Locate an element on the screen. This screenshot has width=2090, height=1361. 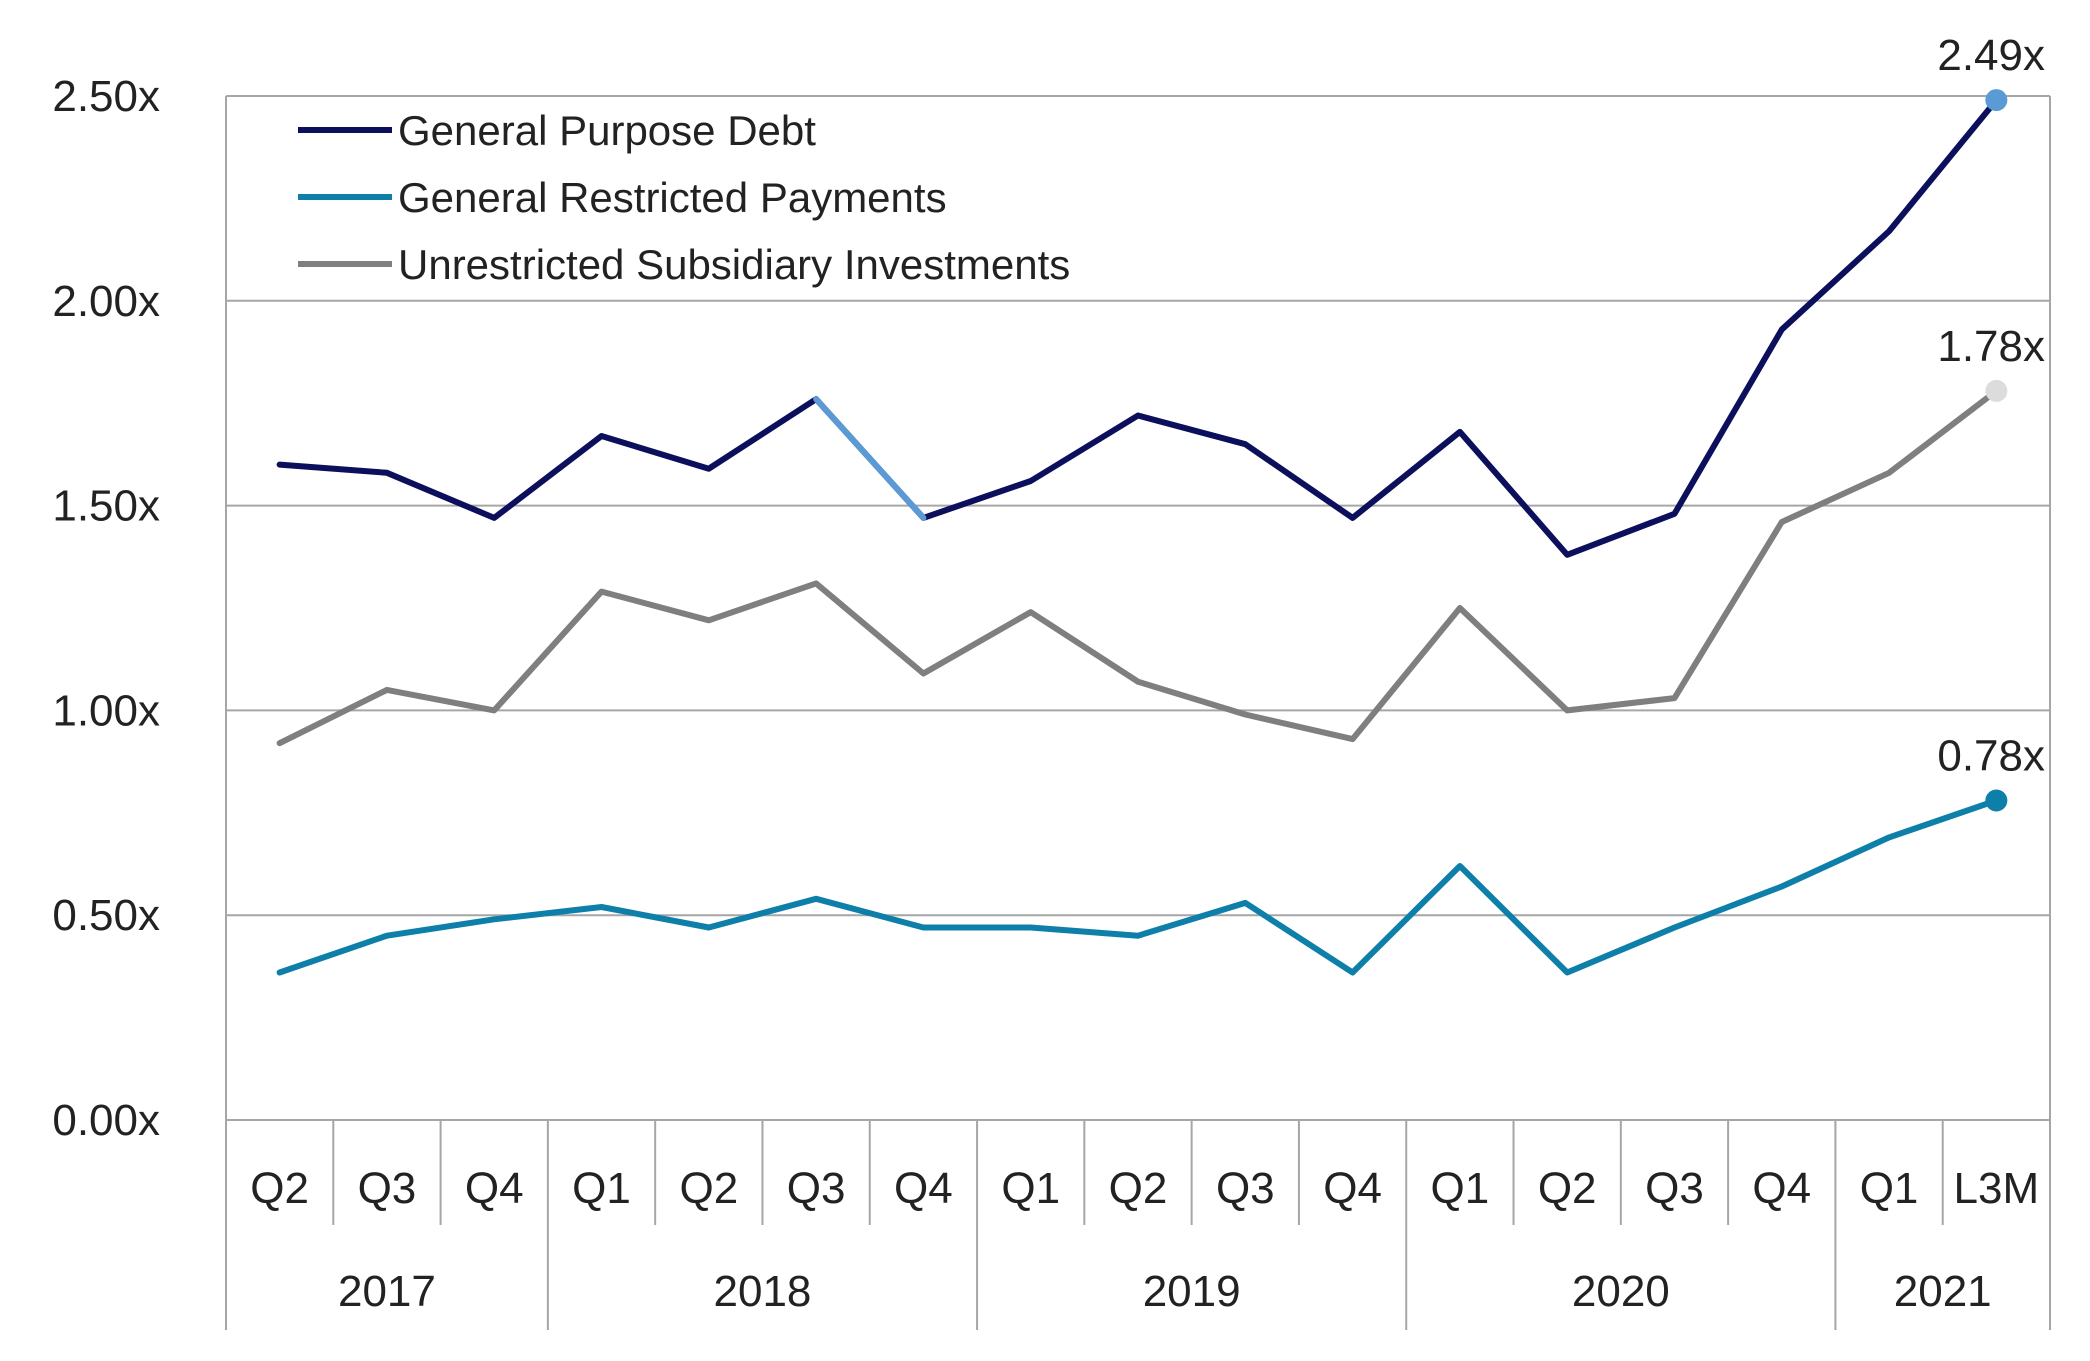
year-label: 2018 is located at coordinates (763, 1291).